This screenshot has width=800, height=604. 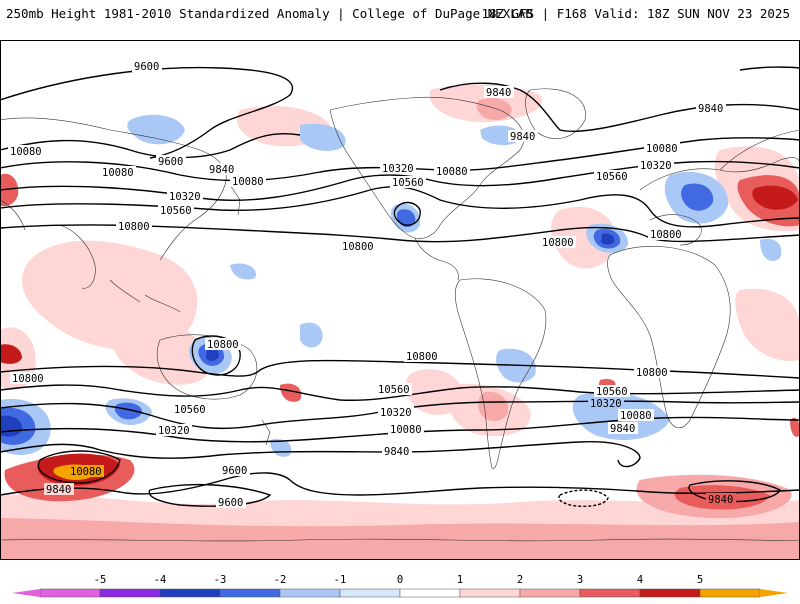 I want to click on colorbar: -5 -4 -3 -2 -1 0 1 2 3 4 5, so click(x=400, y=580).